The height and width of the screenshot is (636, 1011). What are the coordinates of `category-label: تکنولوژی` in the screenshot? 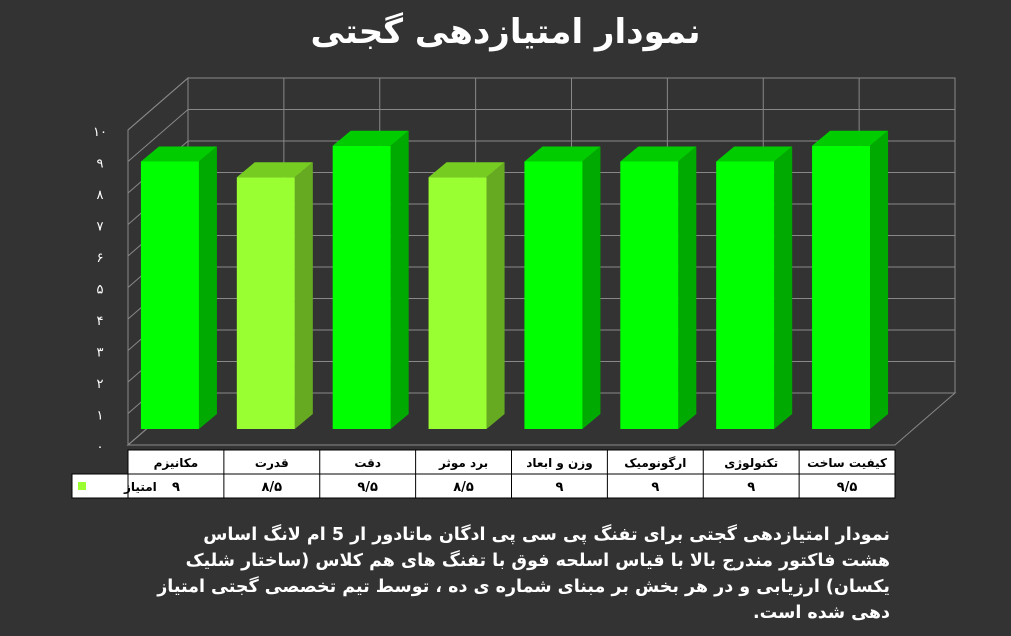 It's located at (751, 463).